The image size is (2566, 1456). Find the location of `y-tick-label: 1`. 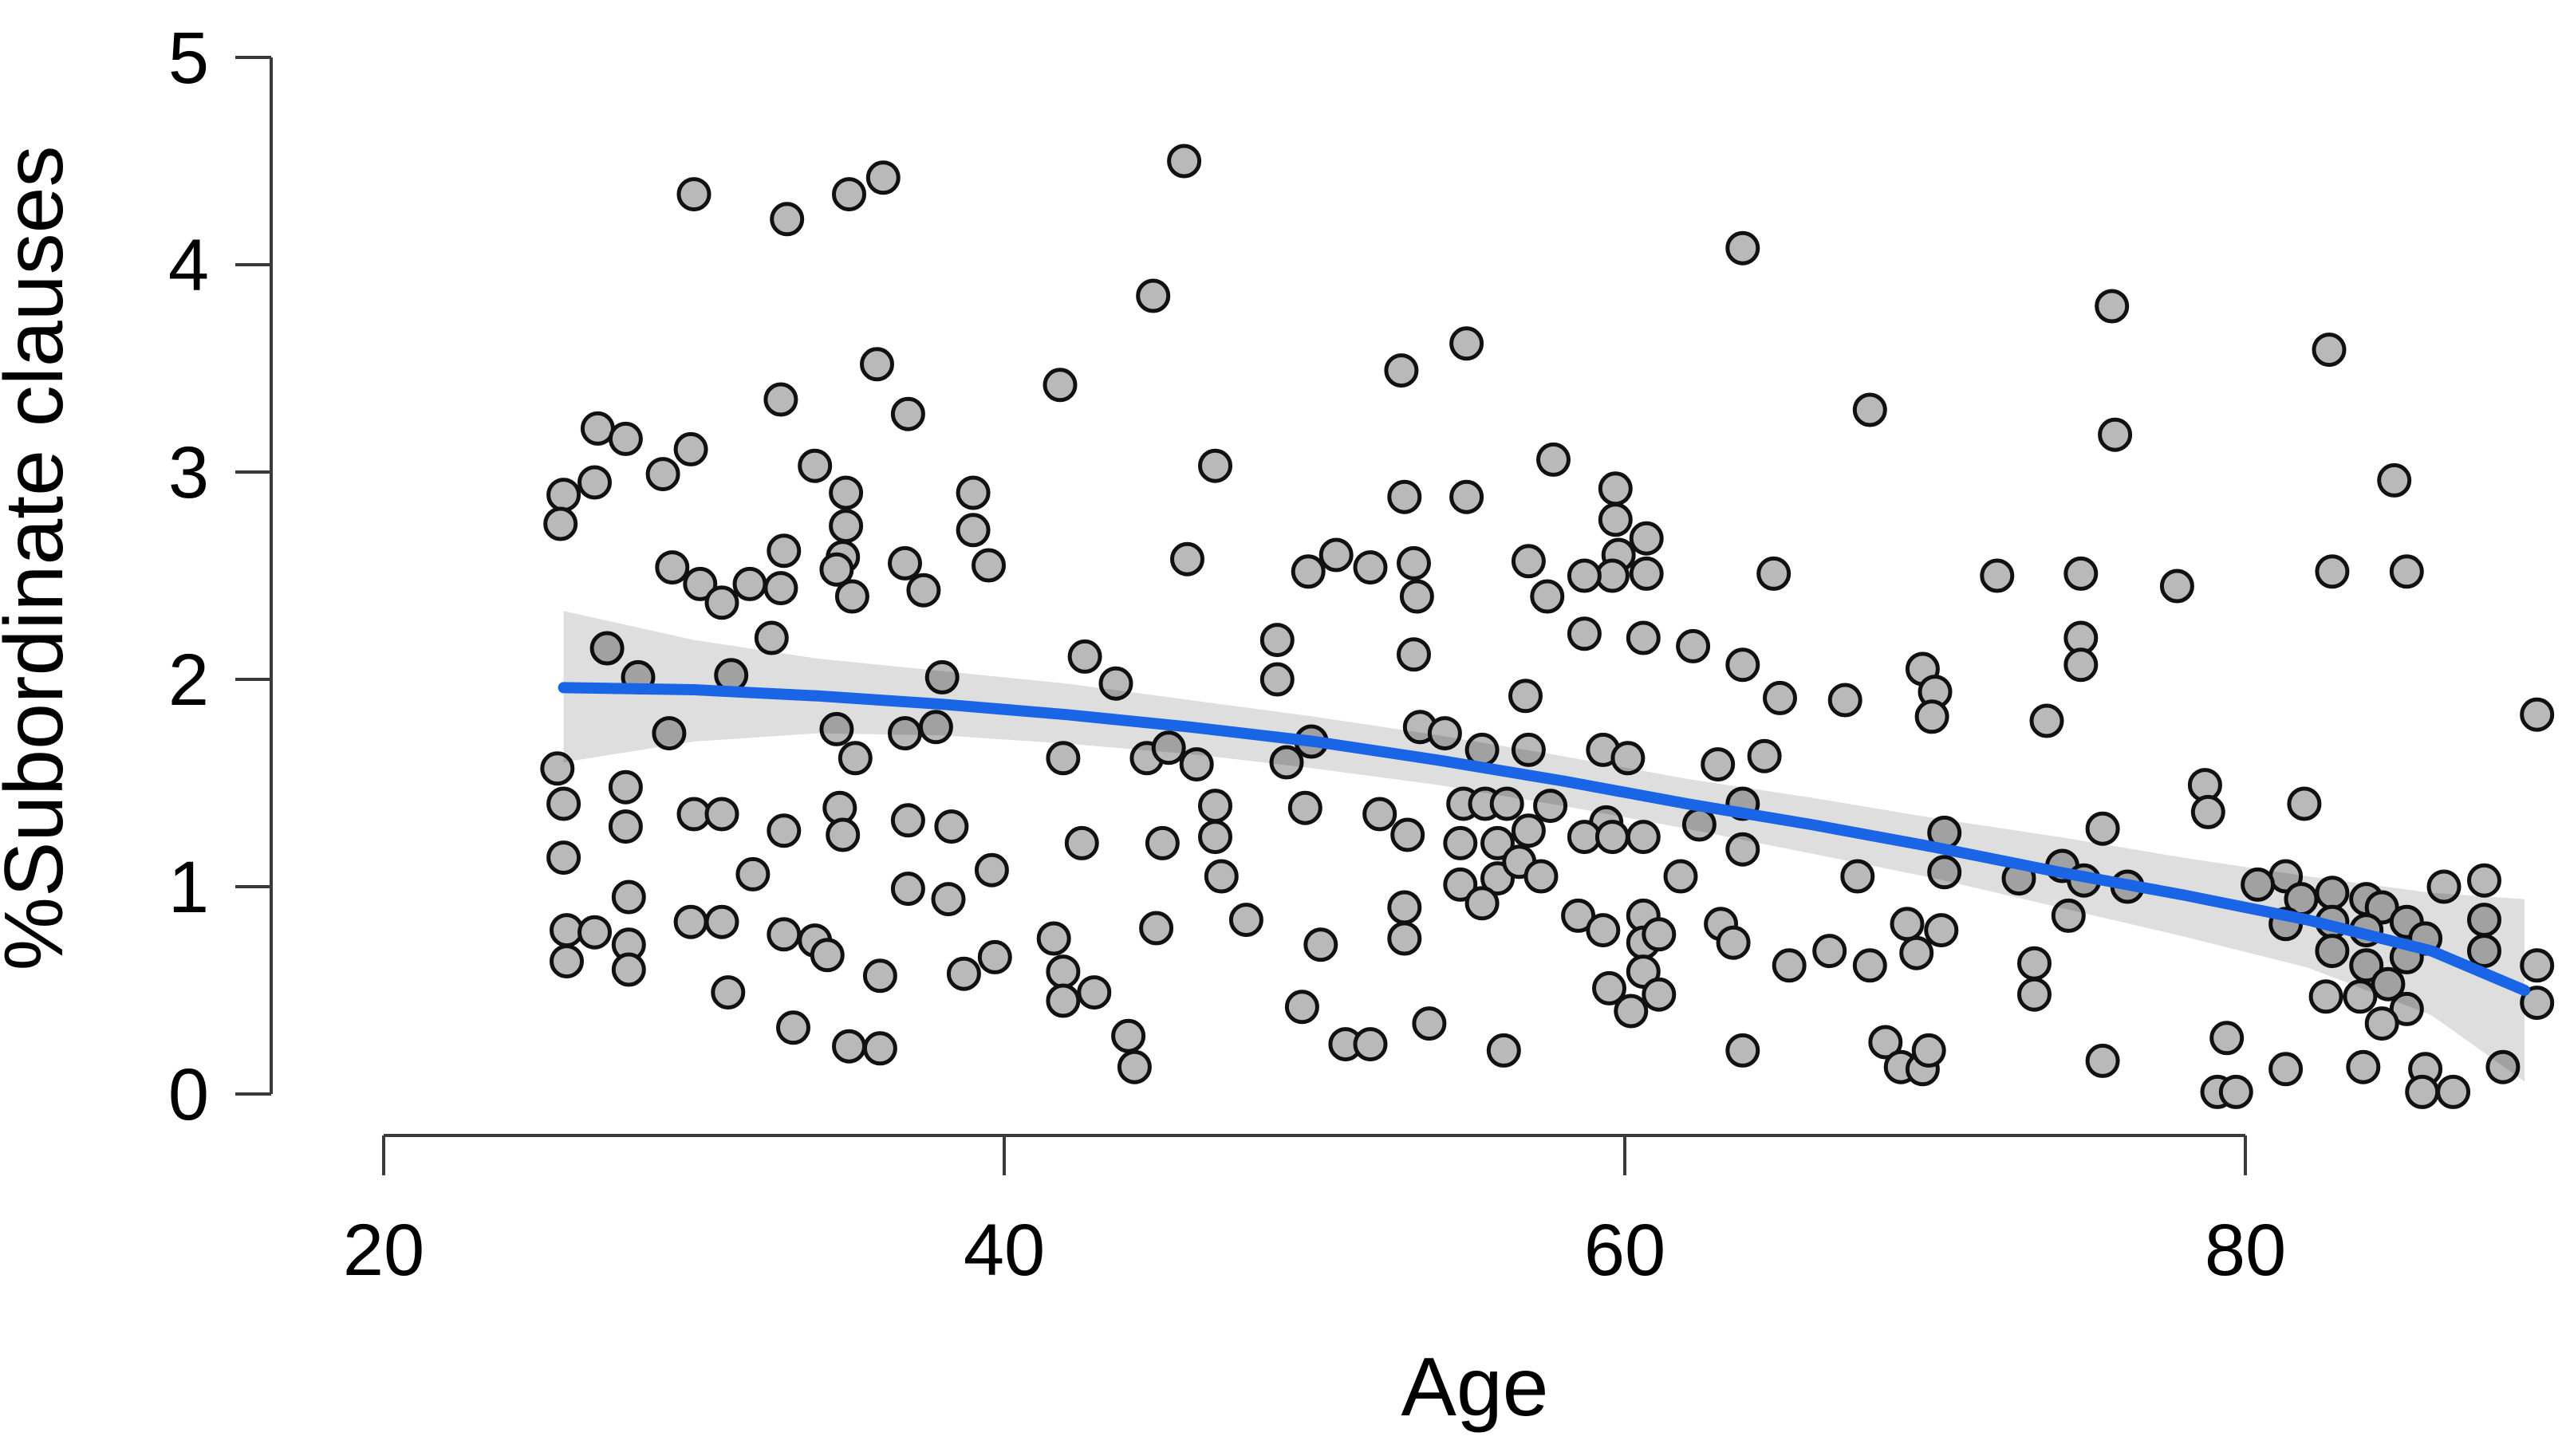

y-tick-label: 1 is located at coordinates (188, 887).